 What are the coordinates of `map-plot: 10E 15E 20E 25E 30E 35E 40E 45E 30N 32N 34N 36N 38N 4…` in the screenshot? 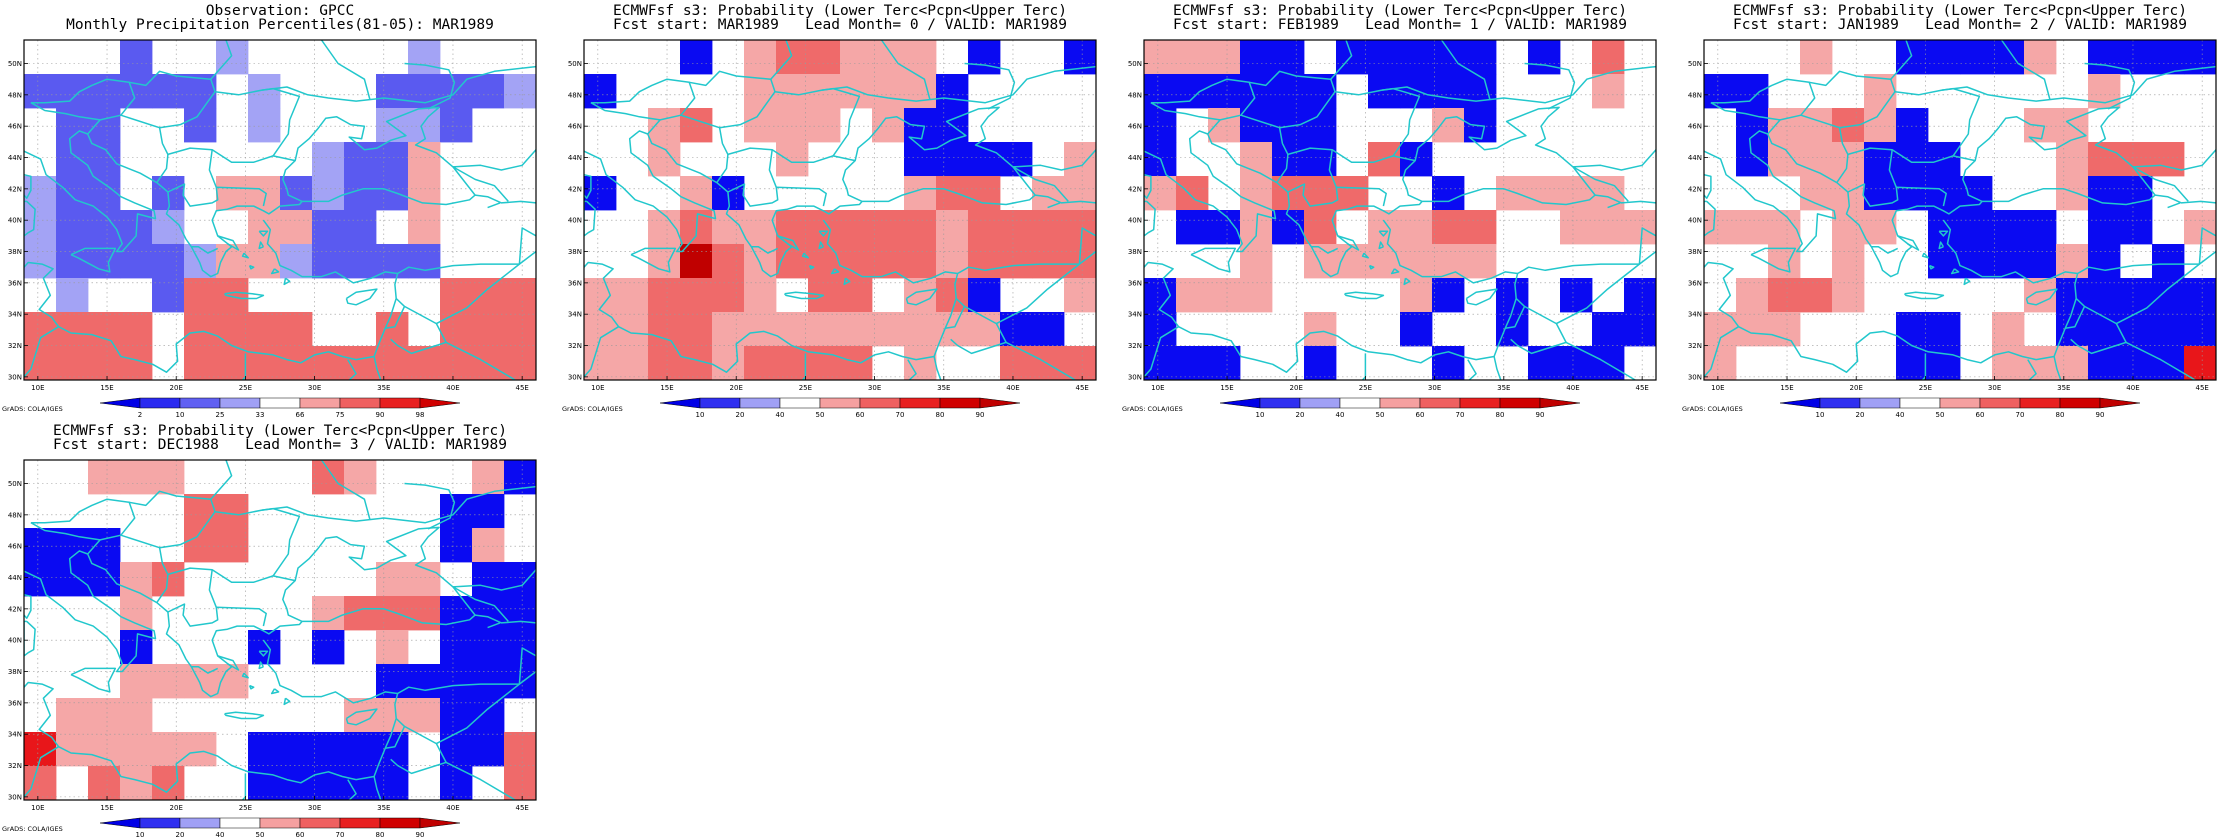 It's located at (1392, 229).